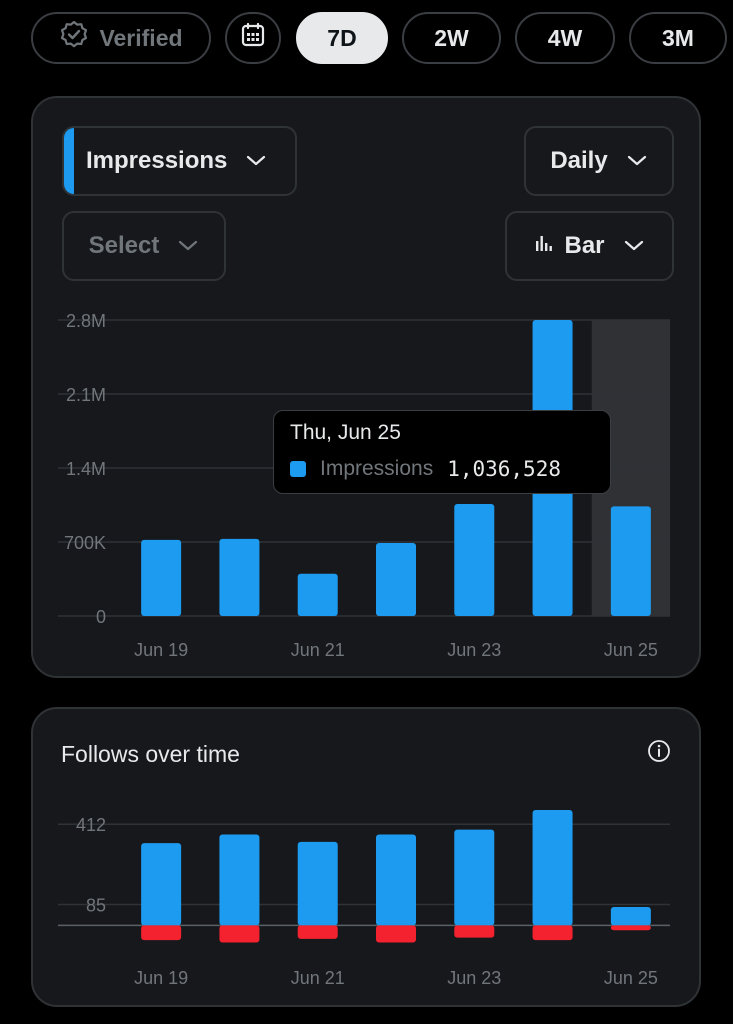 This screenshot has height=1024, width=733. I want to click on chart-type-dropdown: Bar, so click(589, 246).